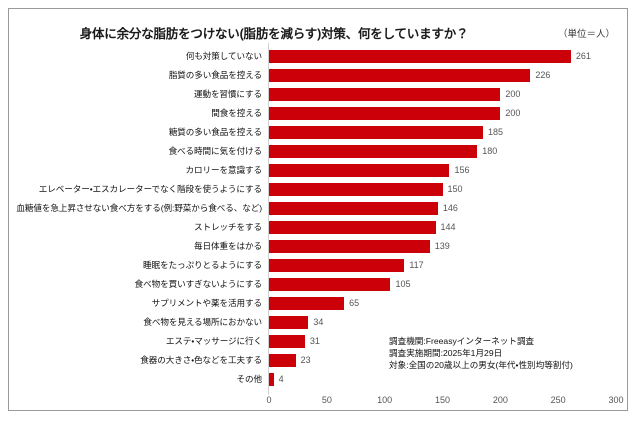 This screenshot has width=638, height=421. I want to click on x-axis-tick-label: 200, so click(500, 400).